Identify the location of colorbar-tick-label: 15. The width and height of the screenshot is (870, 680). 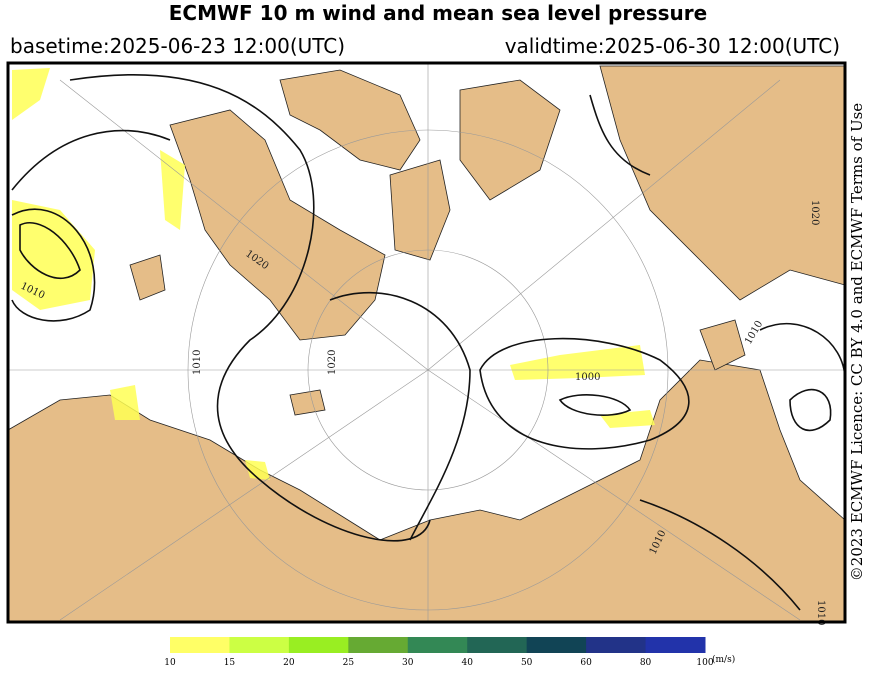
(230, 663).